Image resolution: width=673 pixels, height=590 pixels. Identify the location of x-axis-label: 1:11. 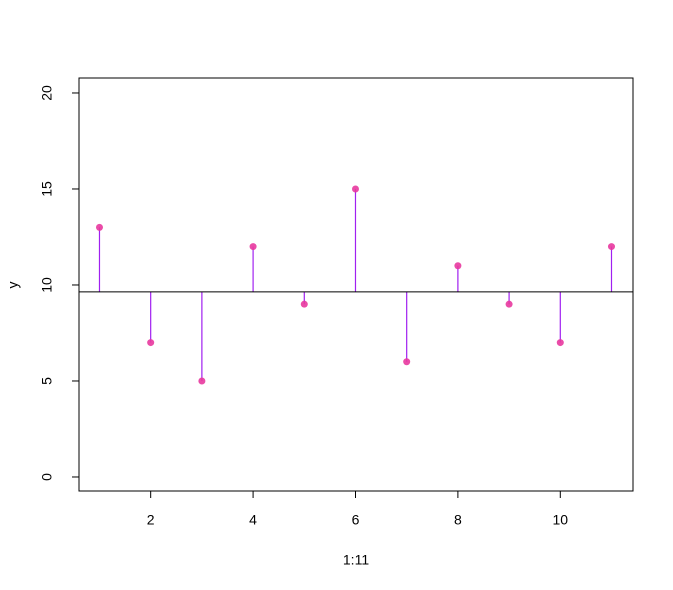
(356, 560).